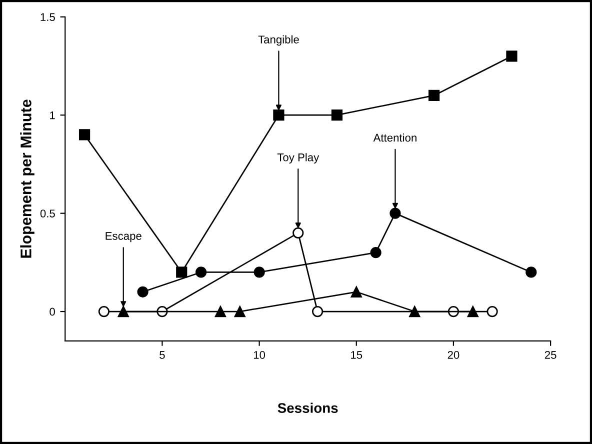 Image resolution: width=592 pixels, height=444 pixels. Describe the element at coordinates (260, 355) in the screenshot. I see `x-tick-label: 10` at that location.